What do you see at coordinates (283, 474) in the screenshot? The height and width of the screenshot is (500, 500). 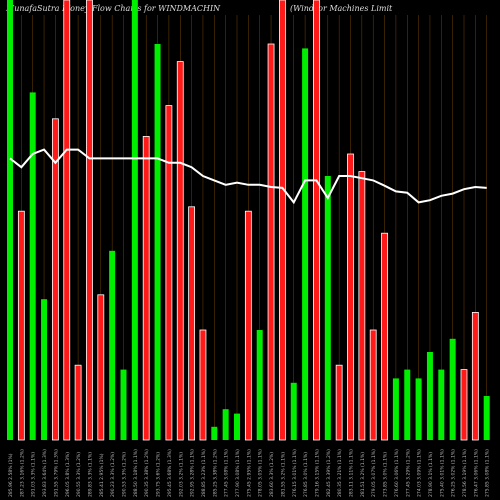 I see `x-tick-label: 281.55 3.2% (1.1%)` at bounding box center [283, 474].